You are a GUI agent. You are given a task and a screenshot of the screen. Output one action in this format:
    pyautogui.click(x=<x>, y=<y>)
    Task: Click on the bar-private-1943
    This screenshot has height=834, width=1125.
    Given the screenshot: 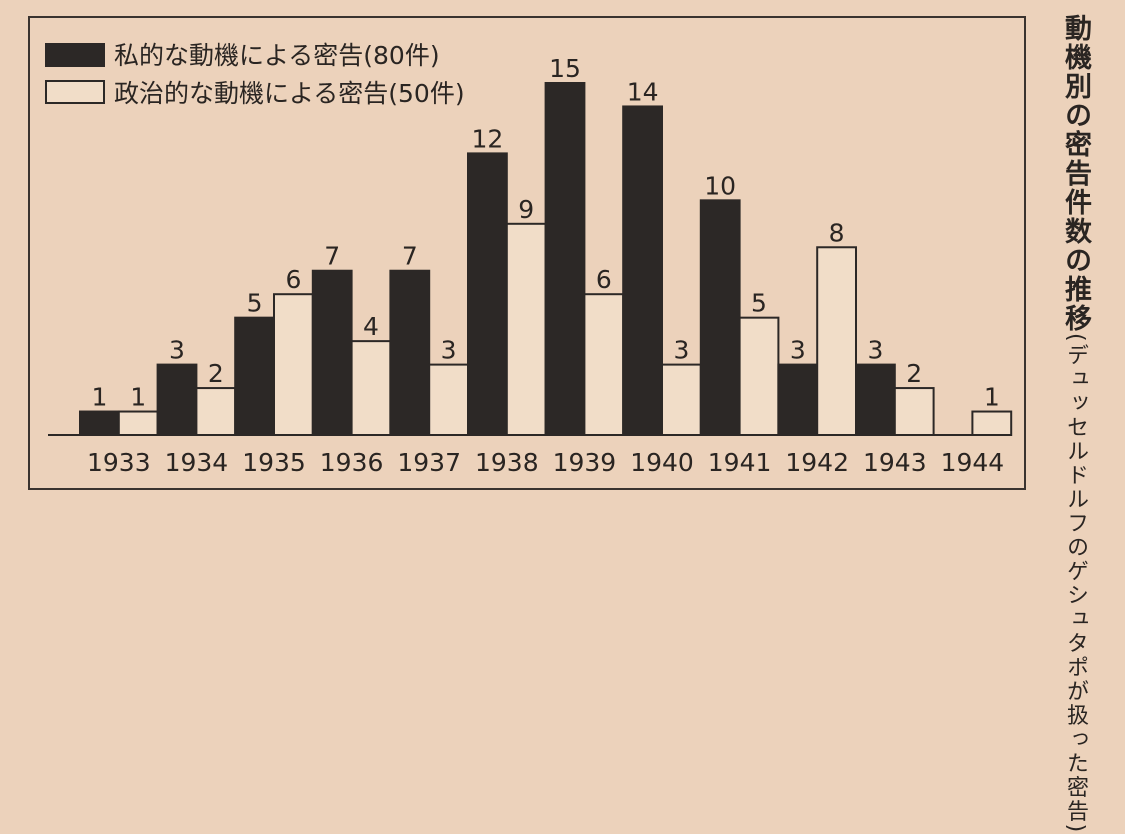 What is the action you would take?
    pyautogui.click(x=875, y=400)
    